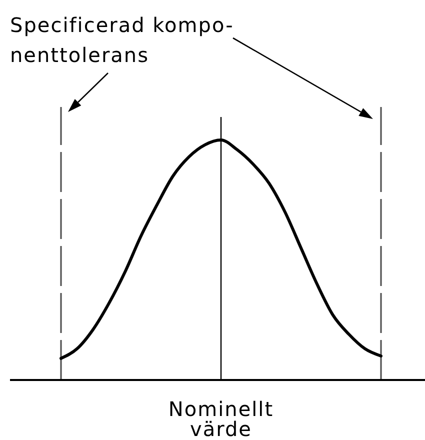  What do you see at coordinates (122, 40) in the screenshot?
I see `text: Specificerad kompo- nenttolerans` at bounding box center [122, 40].